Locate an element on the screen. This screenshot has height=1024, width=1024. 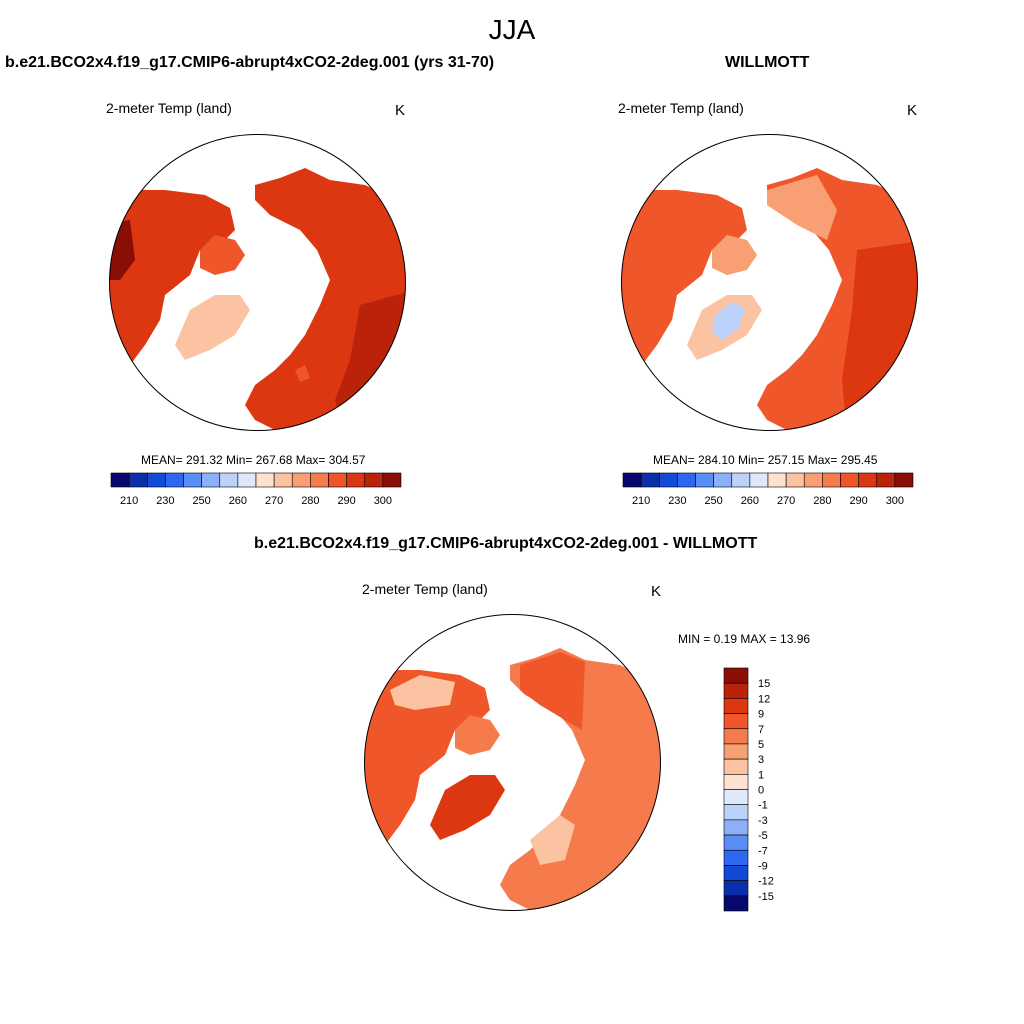
panel-1-colorbar-tick-label: 280 is located at coordinates (310, 501).